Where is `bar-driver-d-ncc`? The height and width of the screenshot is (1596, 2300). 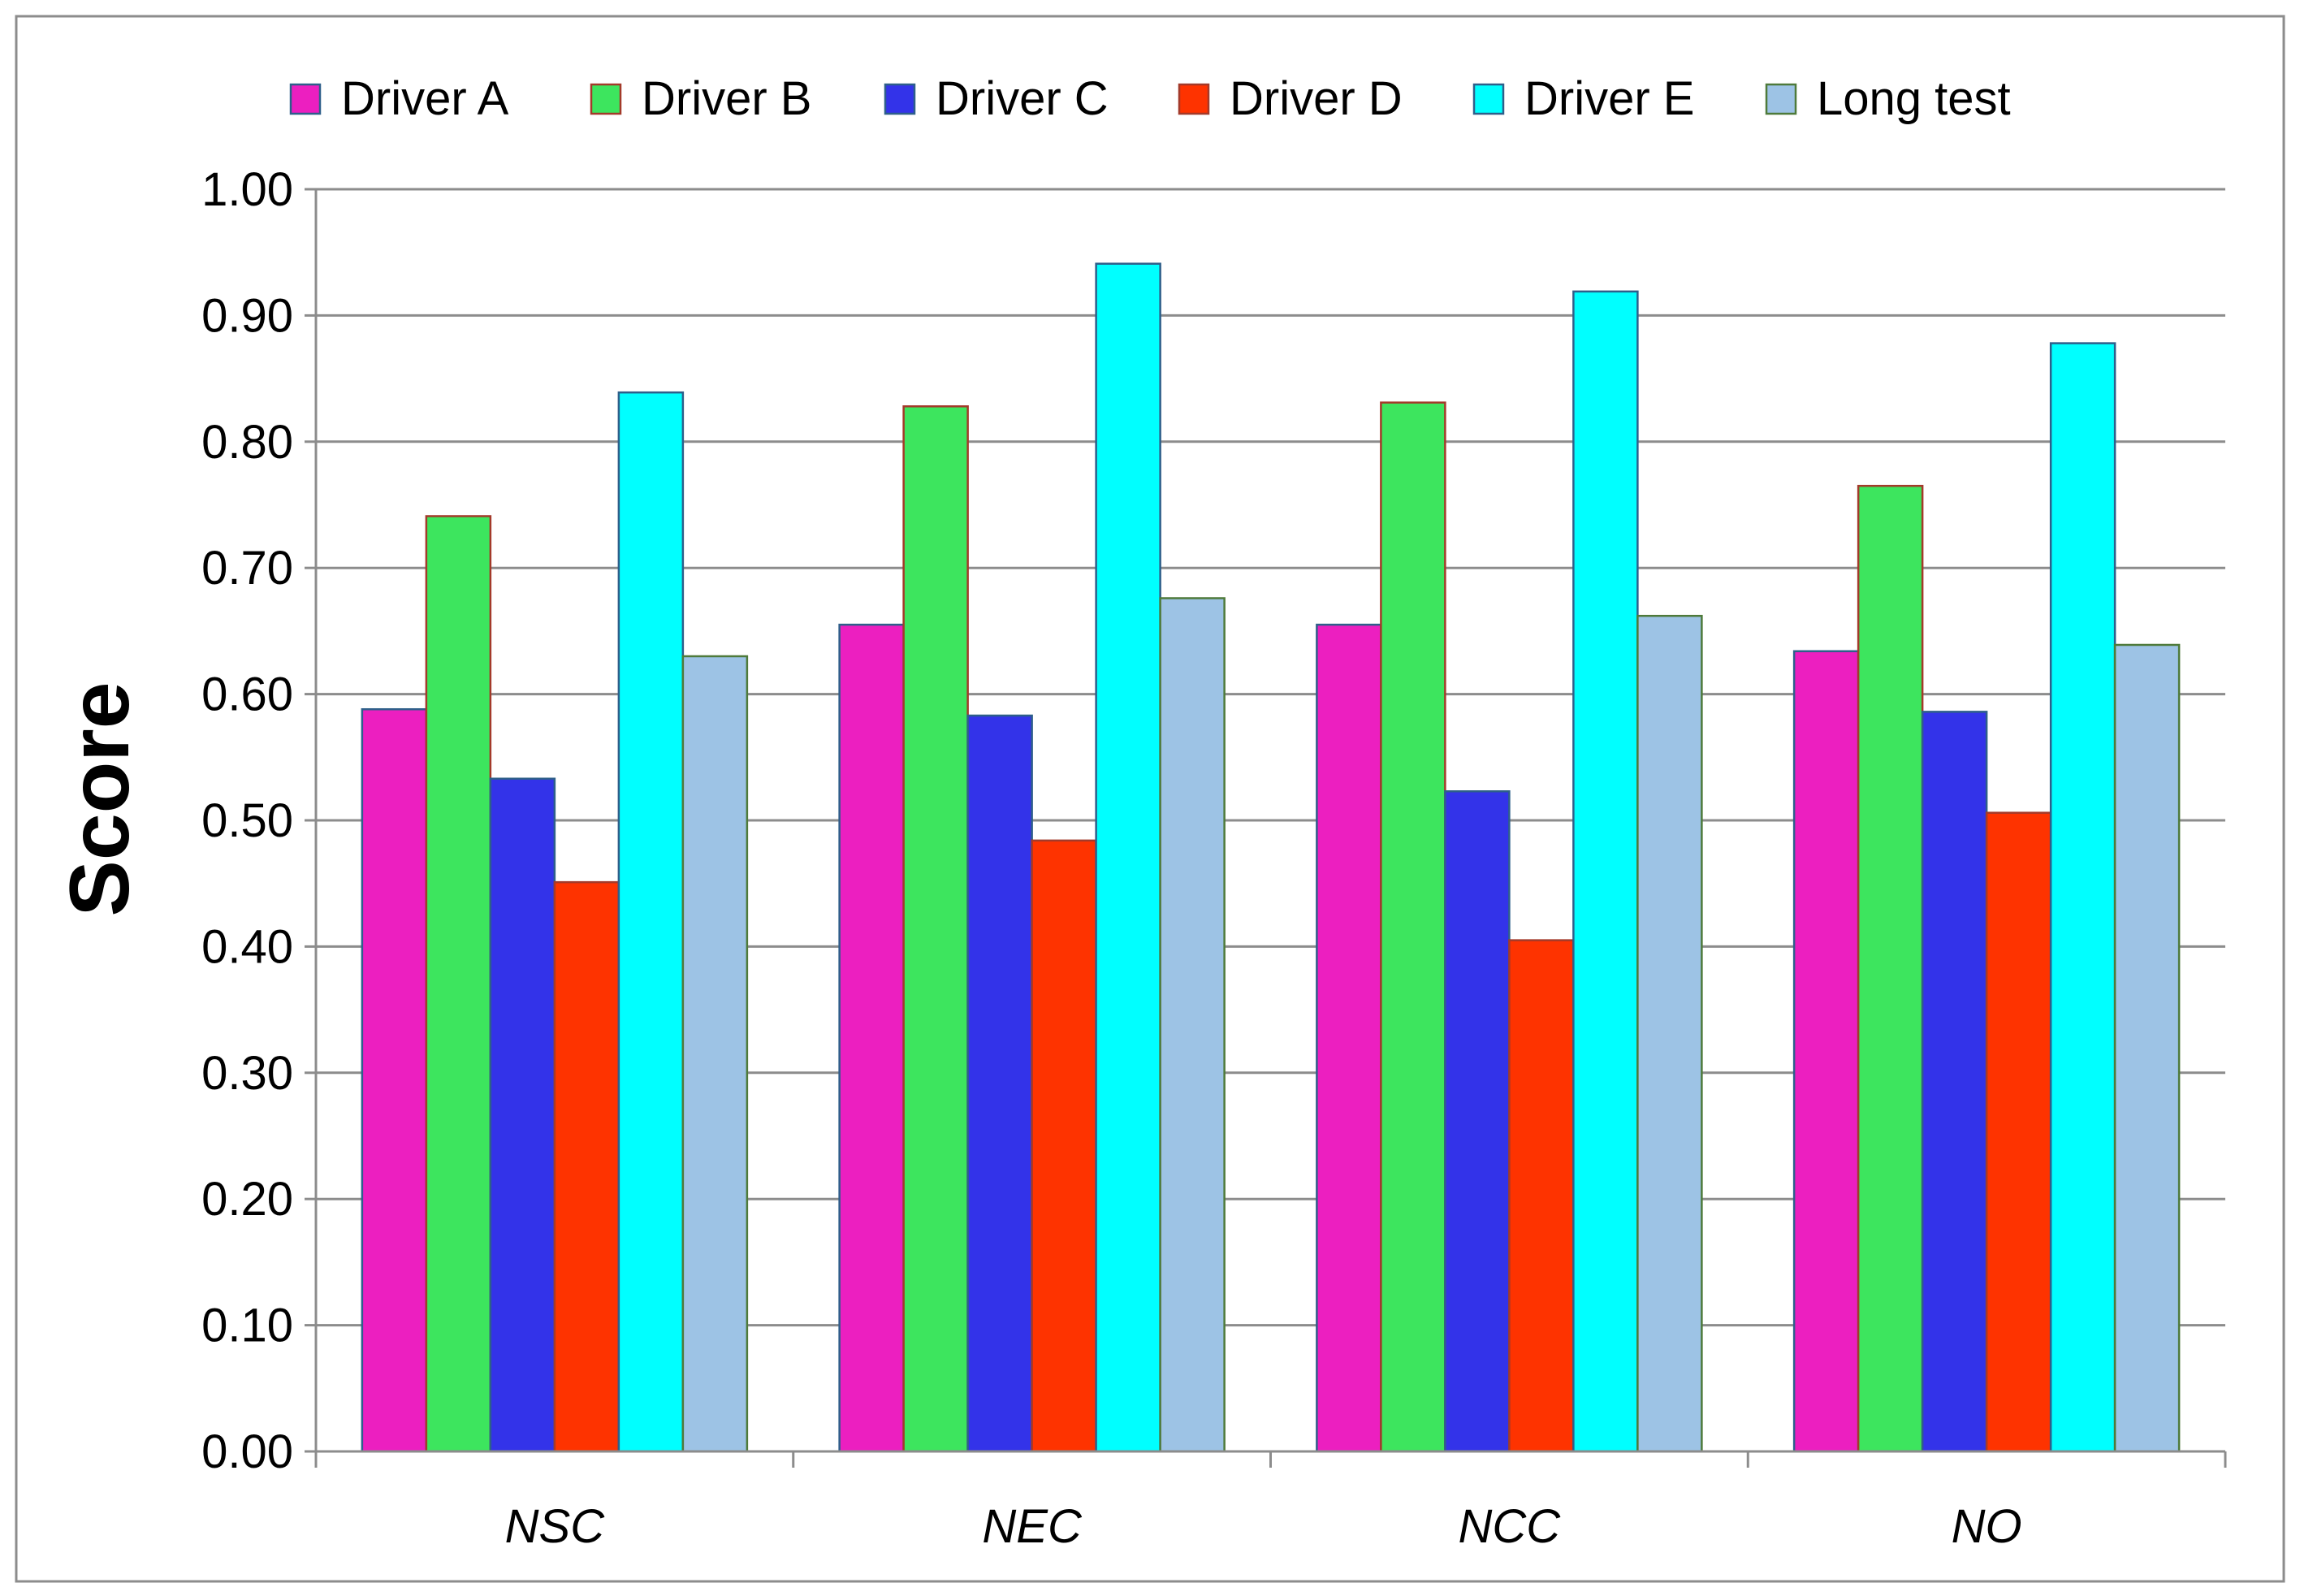 bar-driver-d-ncc is located at coordinates (1541, 1196).